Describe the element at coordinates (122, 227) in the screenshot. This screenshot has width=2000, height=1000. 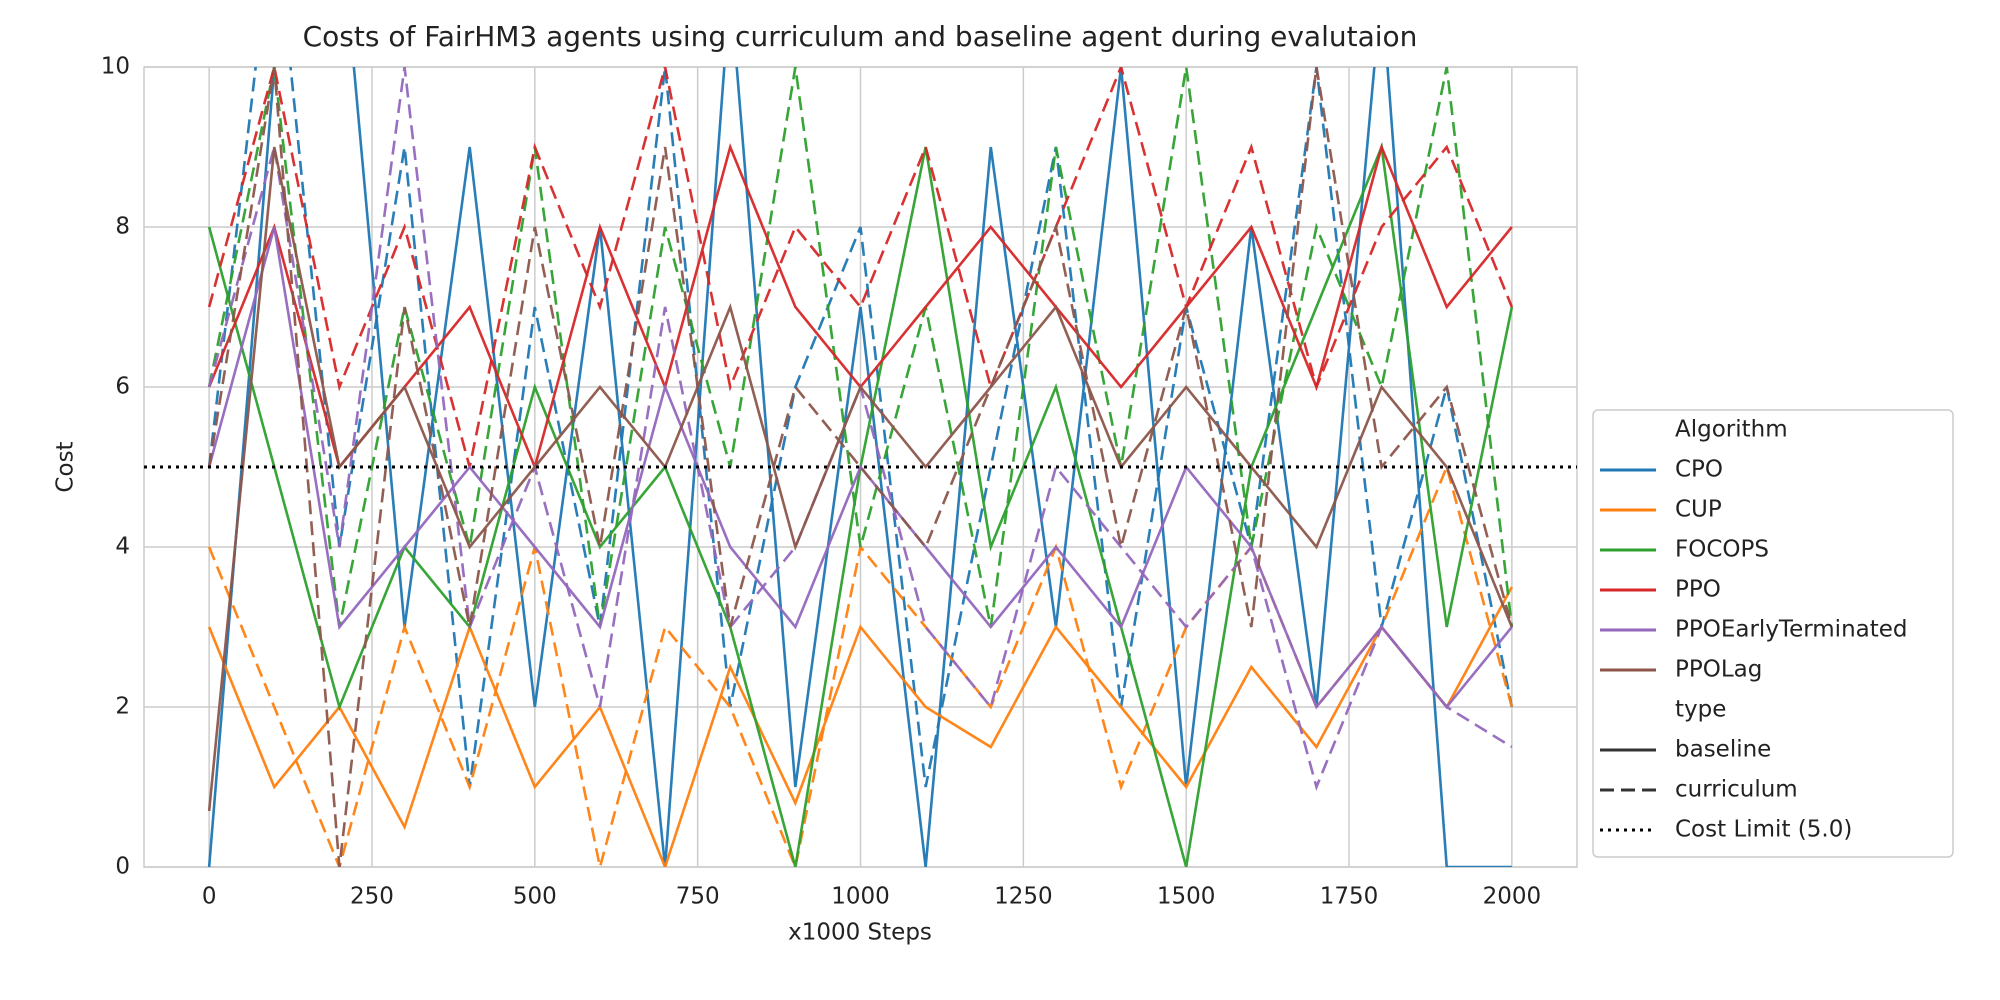
I see `y-tick-label: 8` at that location.